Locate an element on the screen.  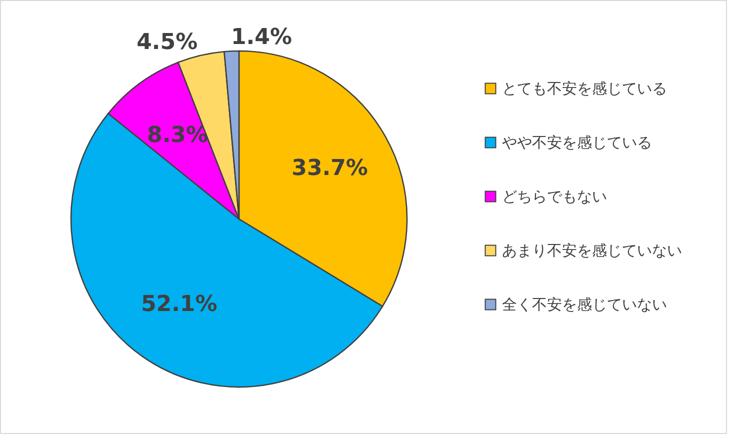
legend-label: 全く不安を感じていない is located at coordinates (584, 305).